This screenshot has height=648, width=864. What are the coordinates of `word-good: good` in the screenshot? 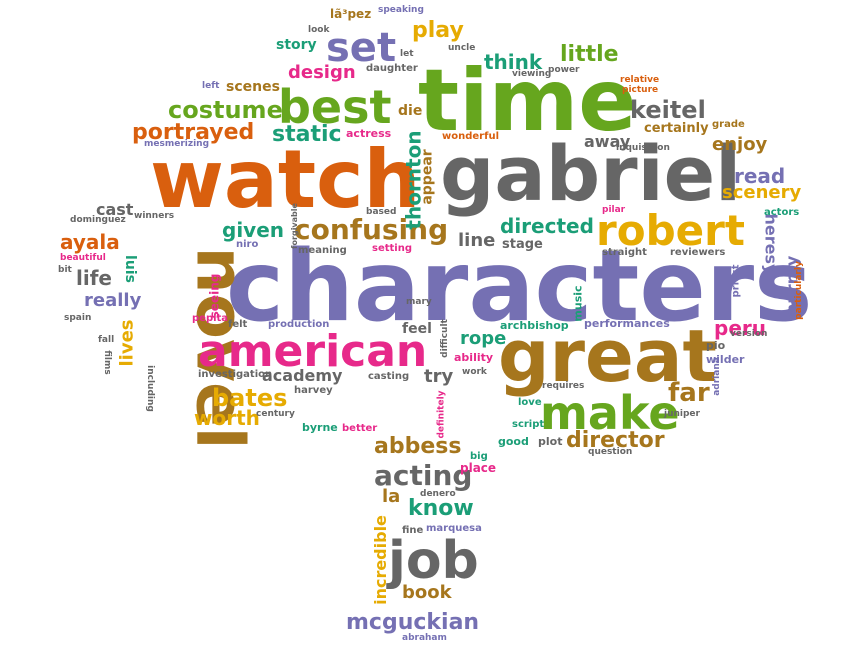 It's located at (513, 441).